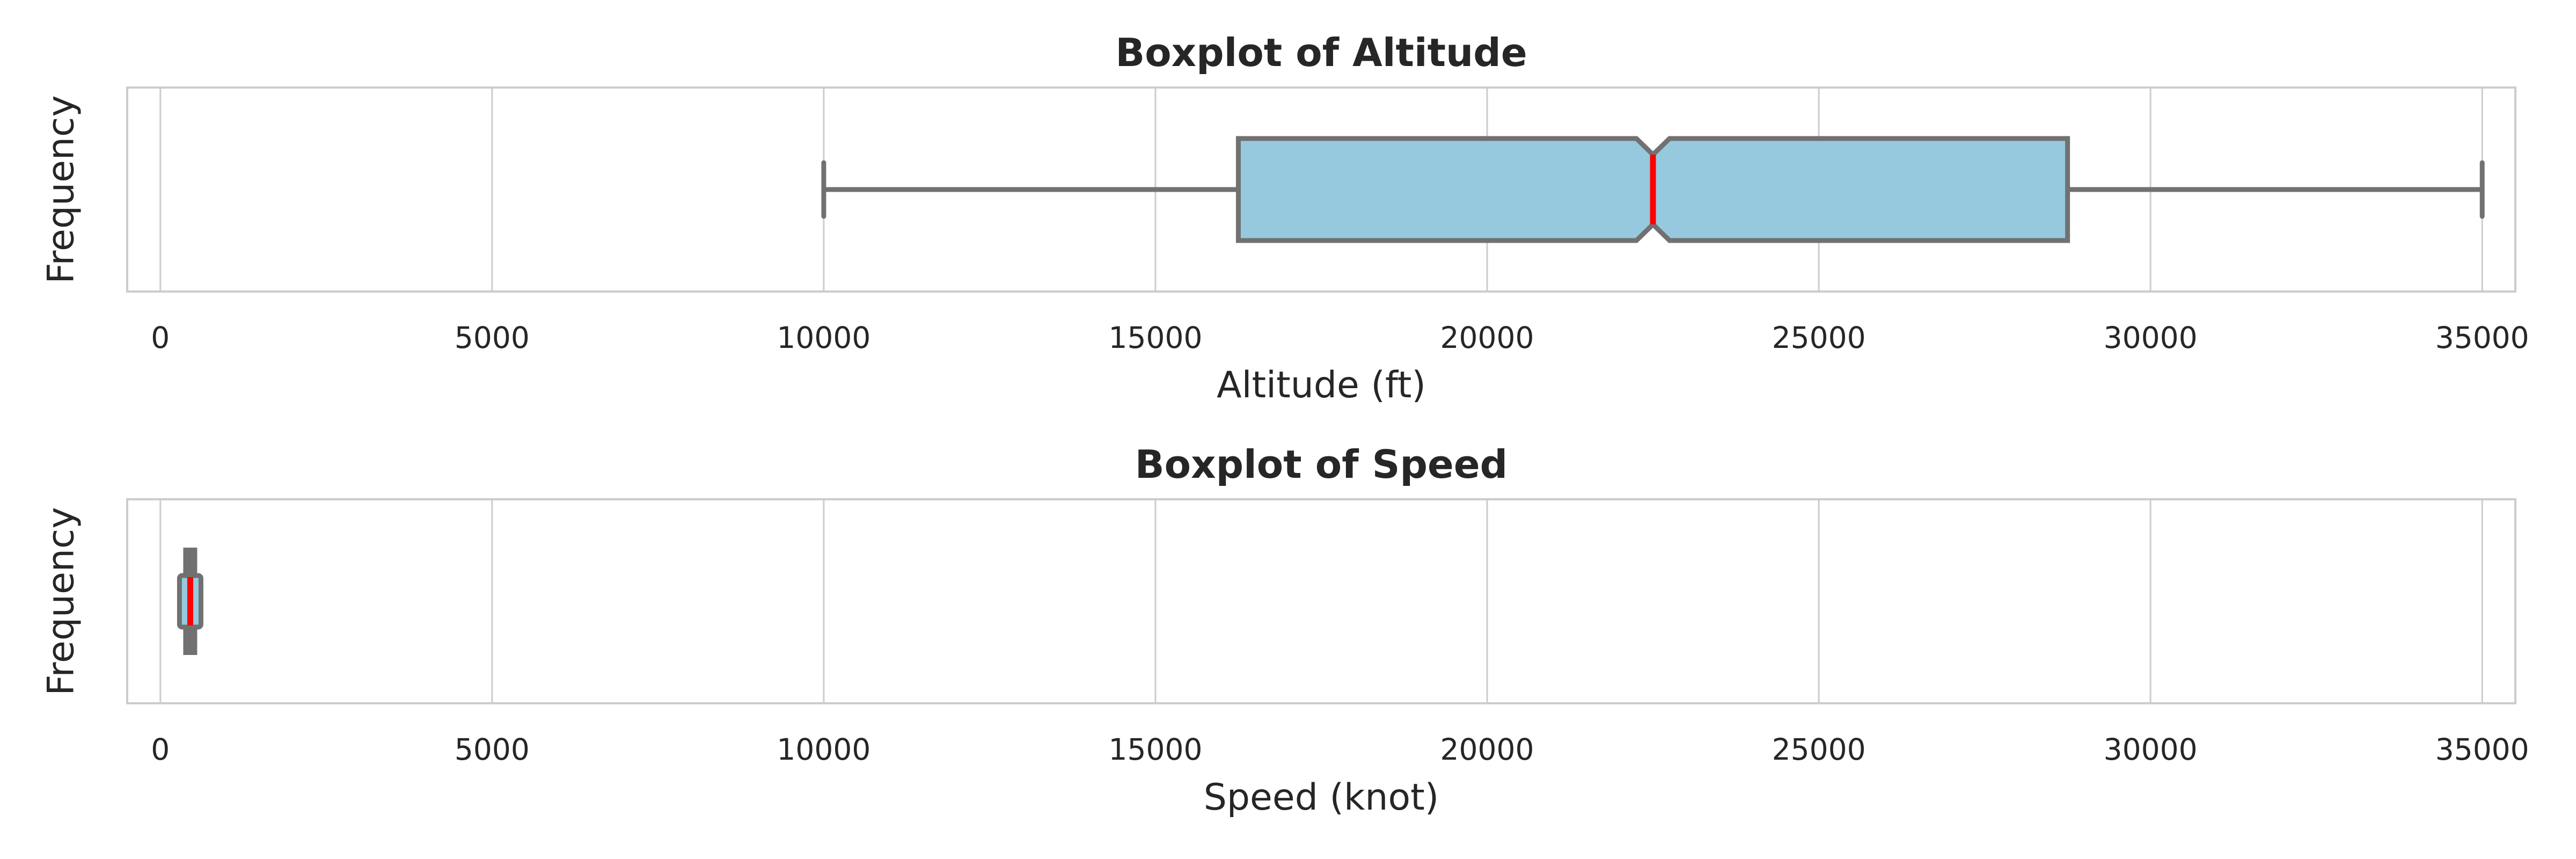 This screenshot has height=859, width=2576. What do you see at coordinates (1321, 797) in the screenshot?
I see `x-axis-label: Speed (knot)` at bounding box center [1321, 797].